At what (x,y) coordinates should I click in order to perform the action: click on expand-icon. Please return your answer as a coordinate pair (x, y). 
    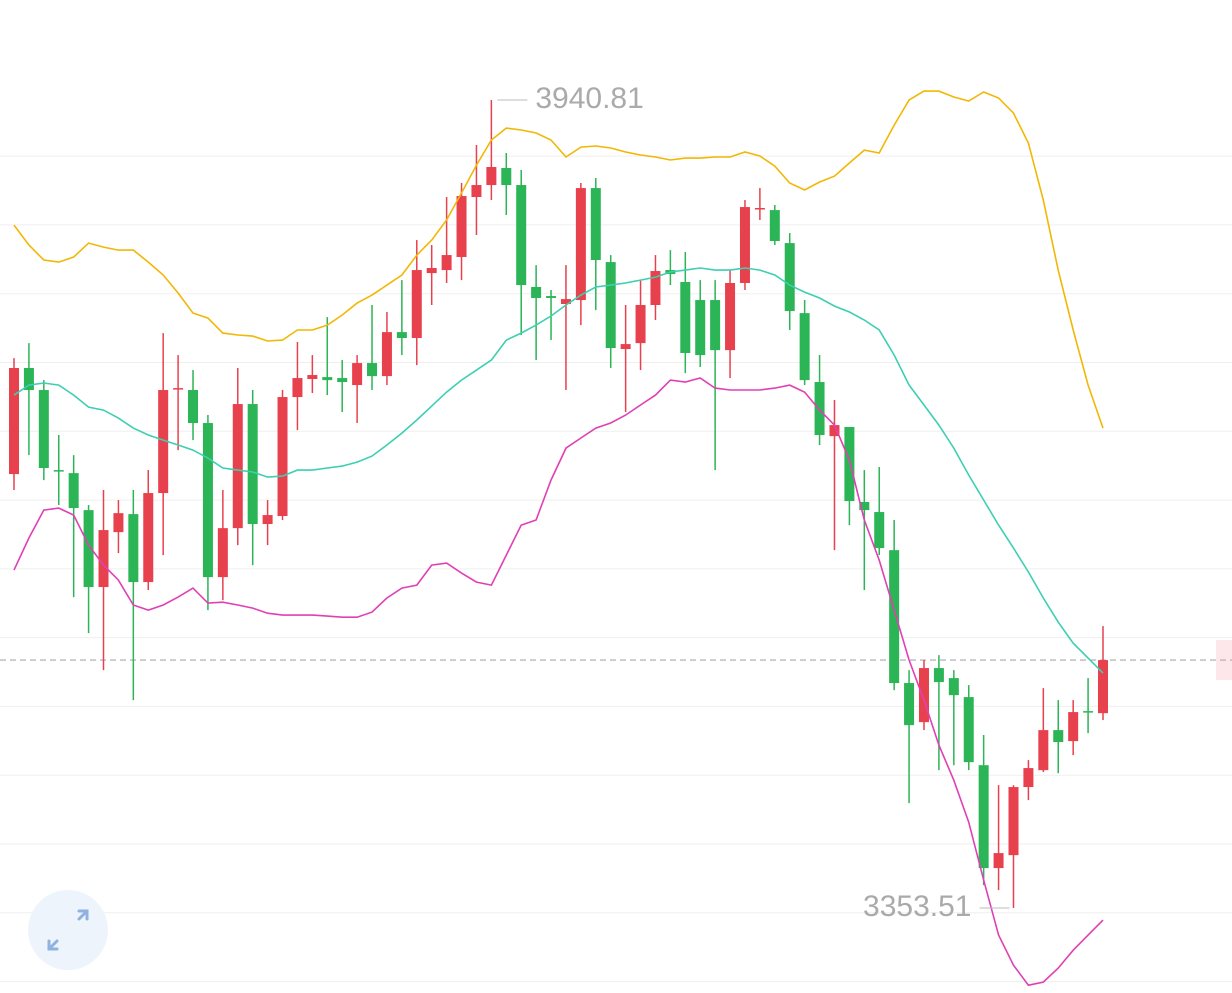
    Looking at the image, I should click on (68, 930).